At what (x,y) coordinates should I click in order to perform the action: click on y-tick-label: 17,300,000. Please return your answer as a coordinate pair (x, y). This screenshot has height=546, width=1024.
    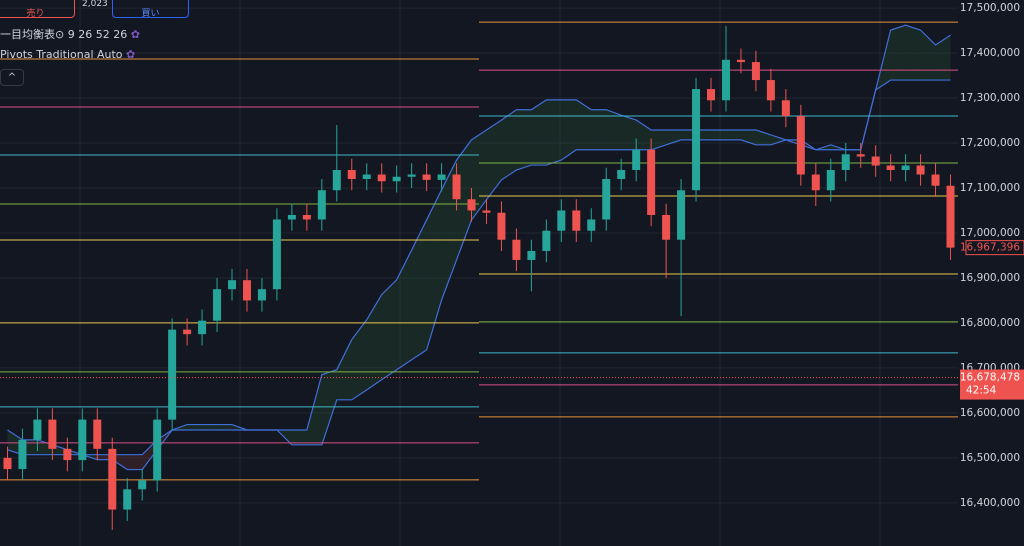
    Looking at the image, I should click on (990, 98).